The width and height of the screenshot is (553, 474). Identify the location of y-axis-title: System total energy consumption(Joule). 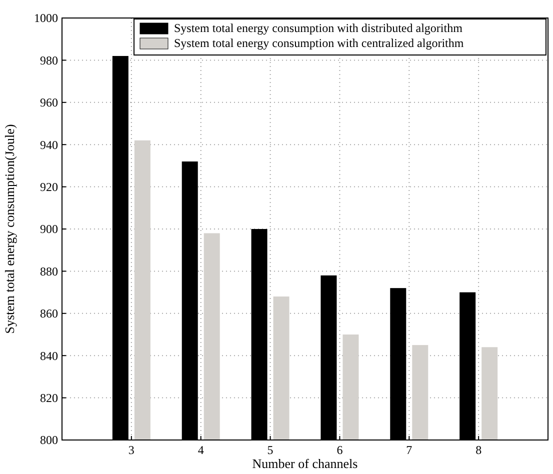
(9, 229).